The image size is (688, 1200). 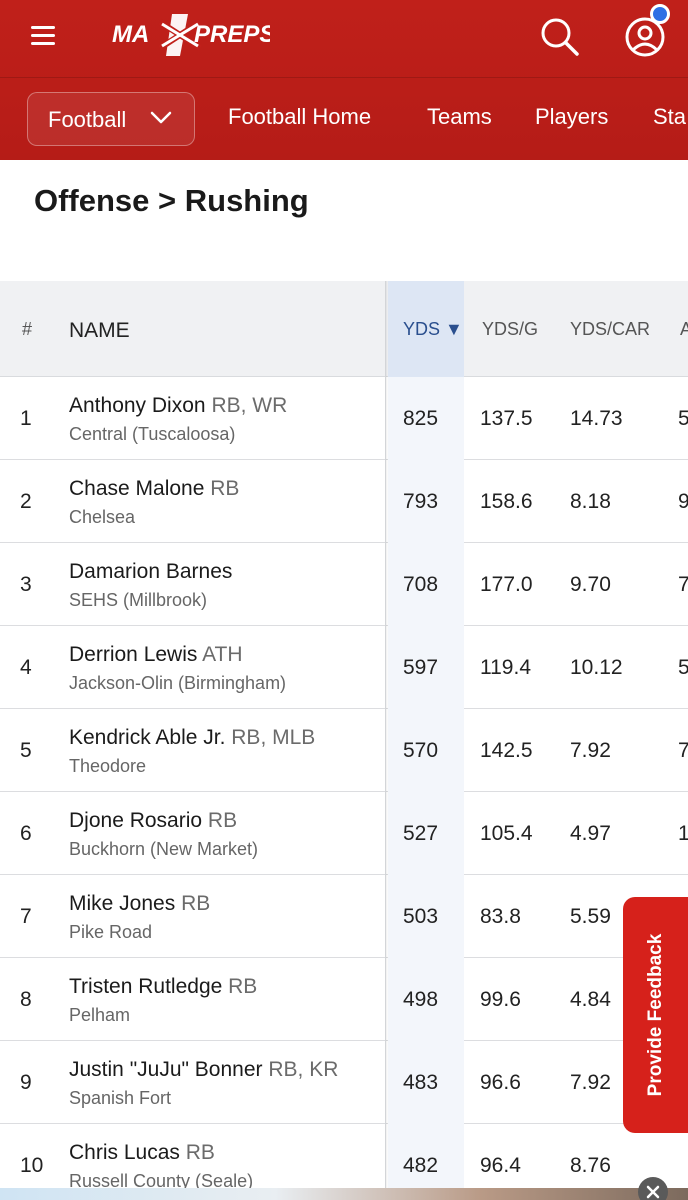 I want to click on cut-off-cell: 1, so click(x=683, y=833).